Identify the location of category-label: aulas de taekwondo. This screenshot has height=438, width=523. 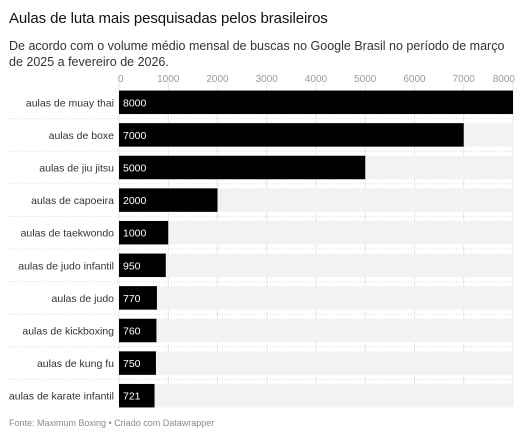
(68, 234).